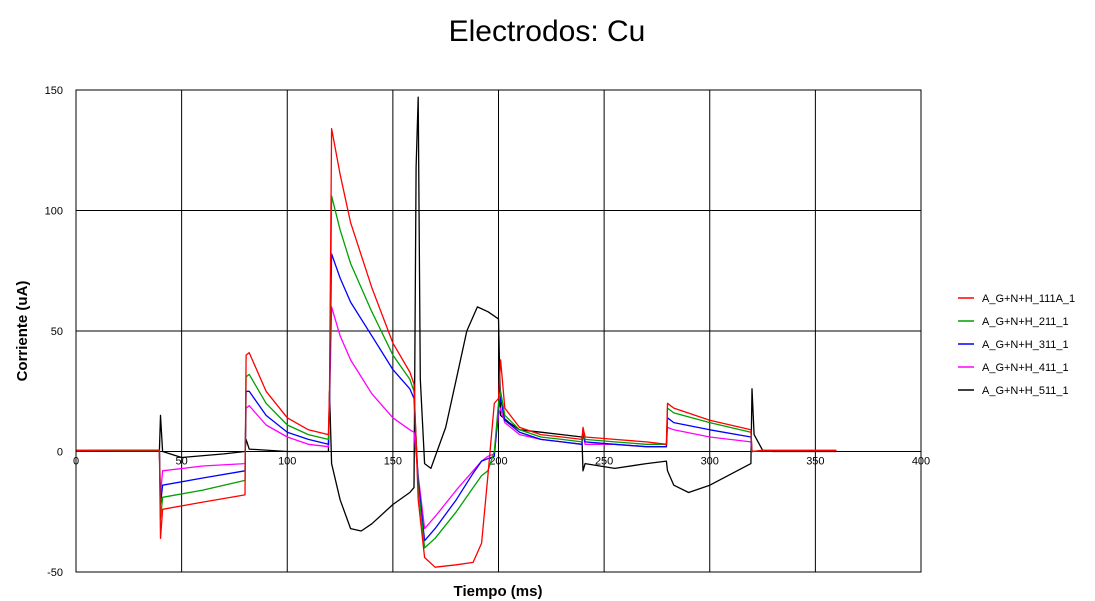 The image size is (1095, 601). I want to click on x-tick-label: 100, so click(287, 462).